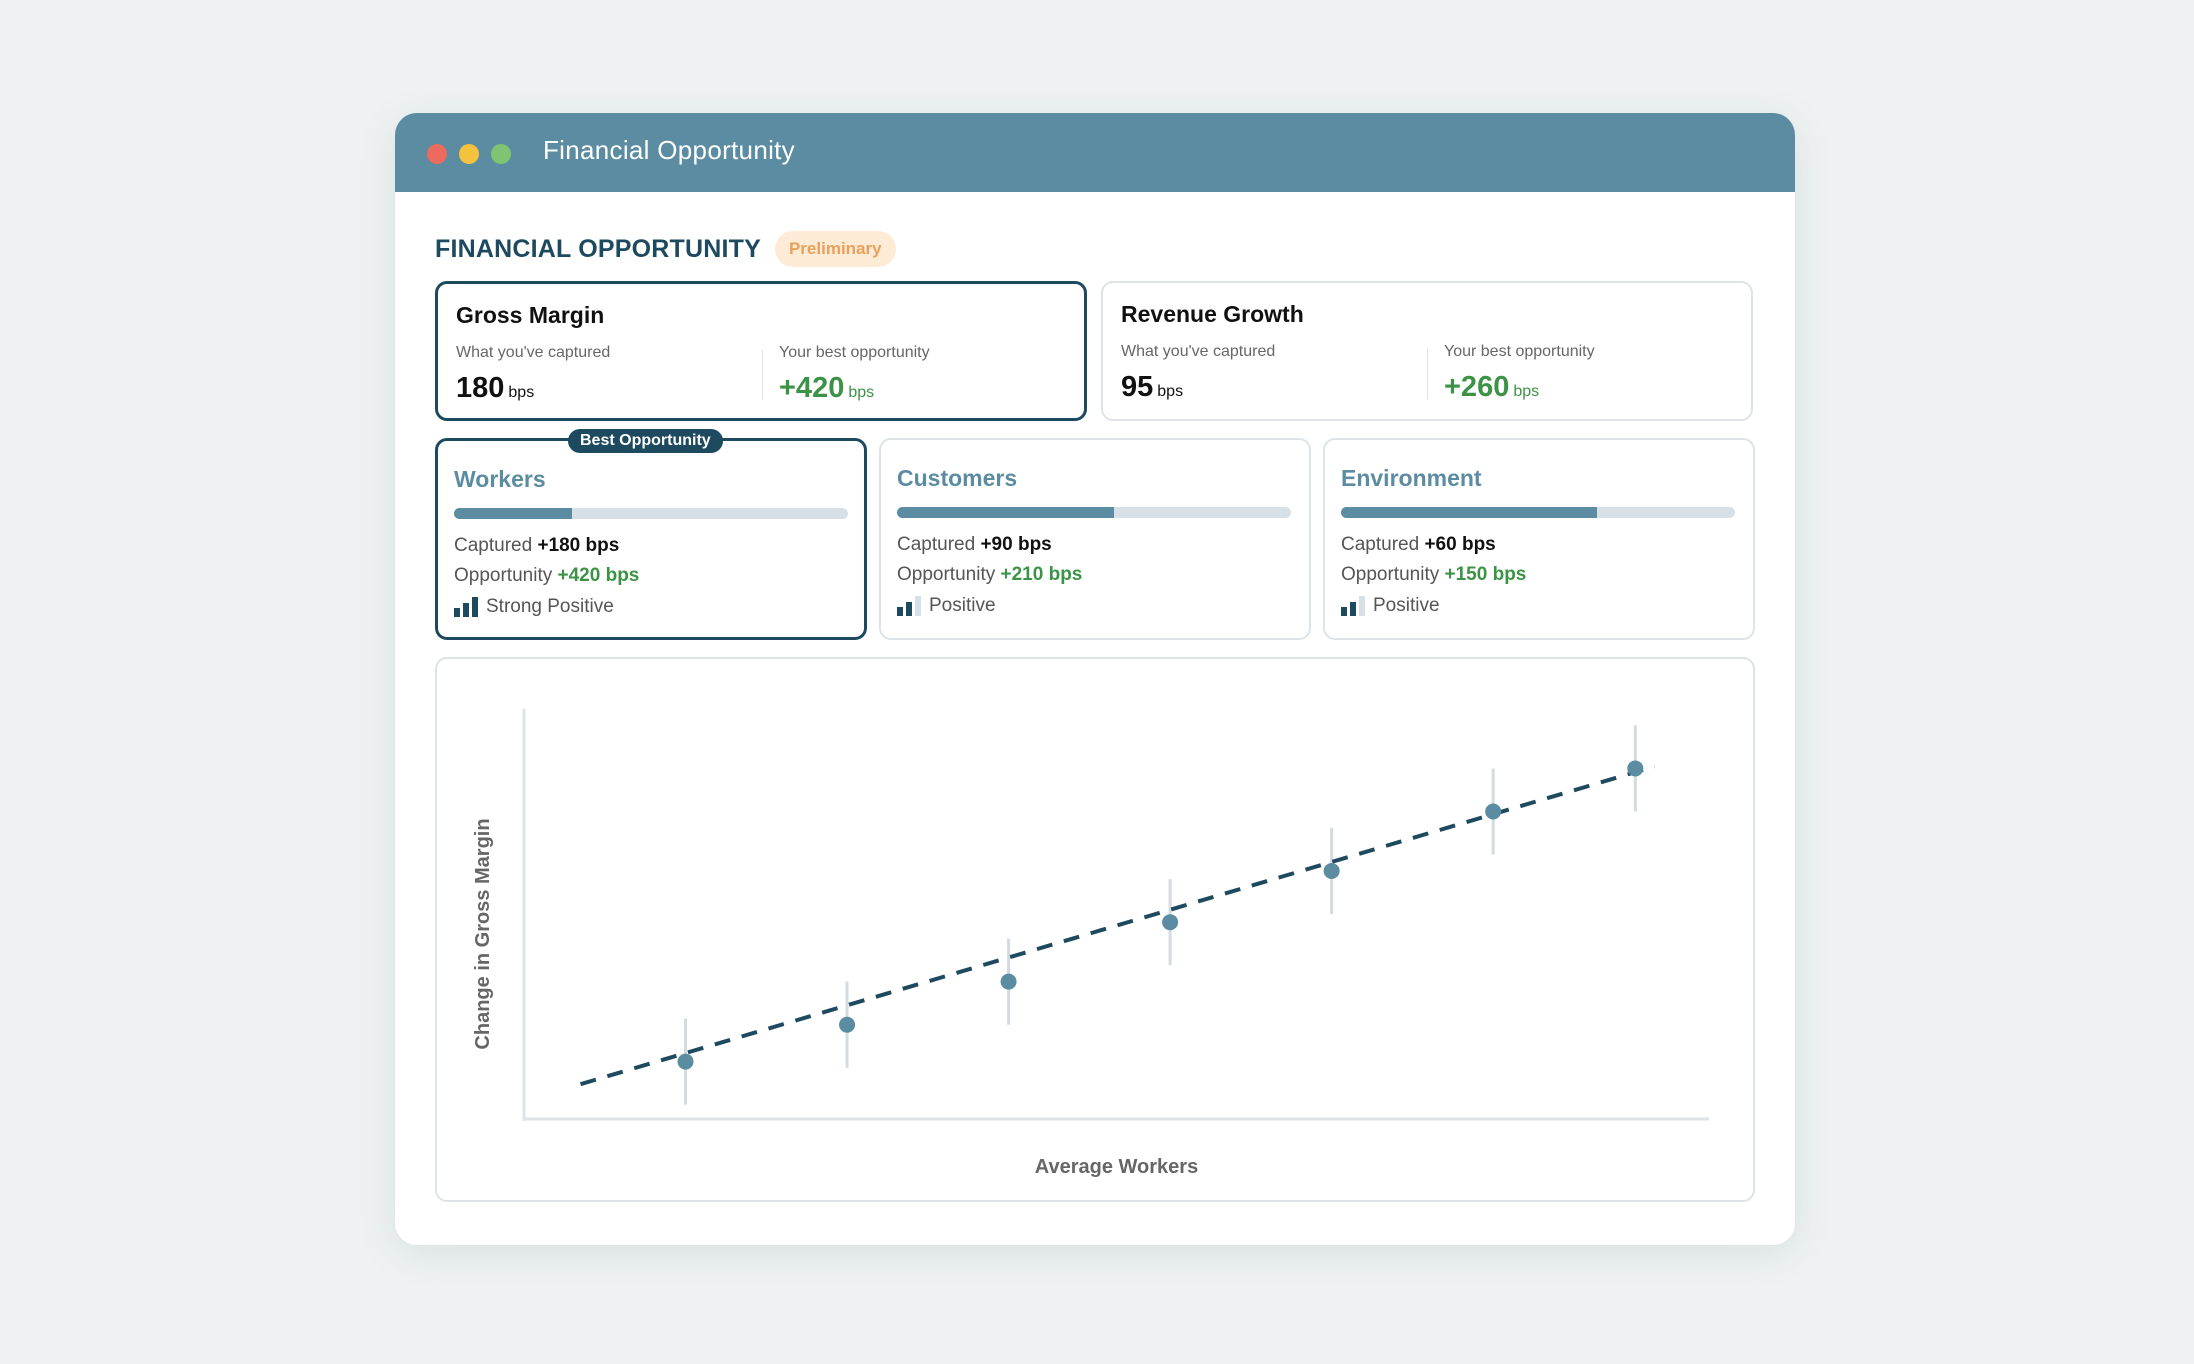 Image resolution: width=2194 pixels, height=1364 pixels. What do you see at coordinates (500, 479) in the screenshot?
I see `driver-title: Workers` at bounding box center [500, 479].